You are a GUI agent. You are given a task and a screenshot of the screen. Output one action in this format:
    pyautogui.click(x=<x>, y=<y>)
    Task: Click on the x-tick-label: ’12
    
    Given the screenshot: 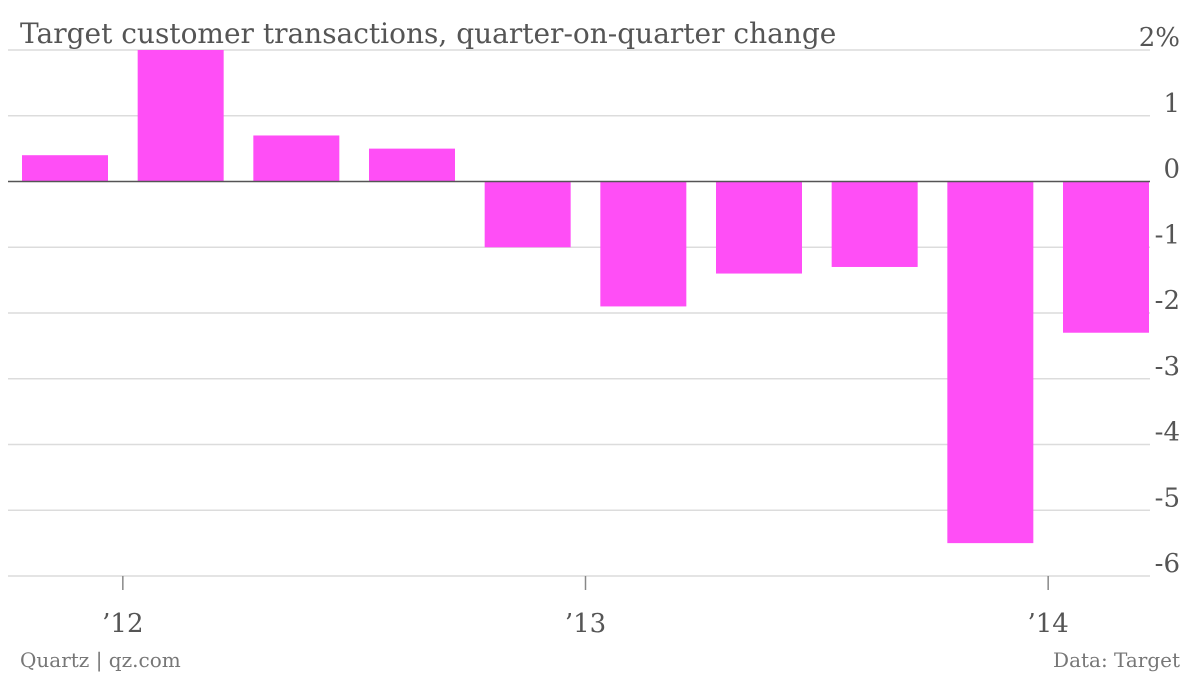 What is the action you would take?
    pyautogui.click(x=122, y=624)
    